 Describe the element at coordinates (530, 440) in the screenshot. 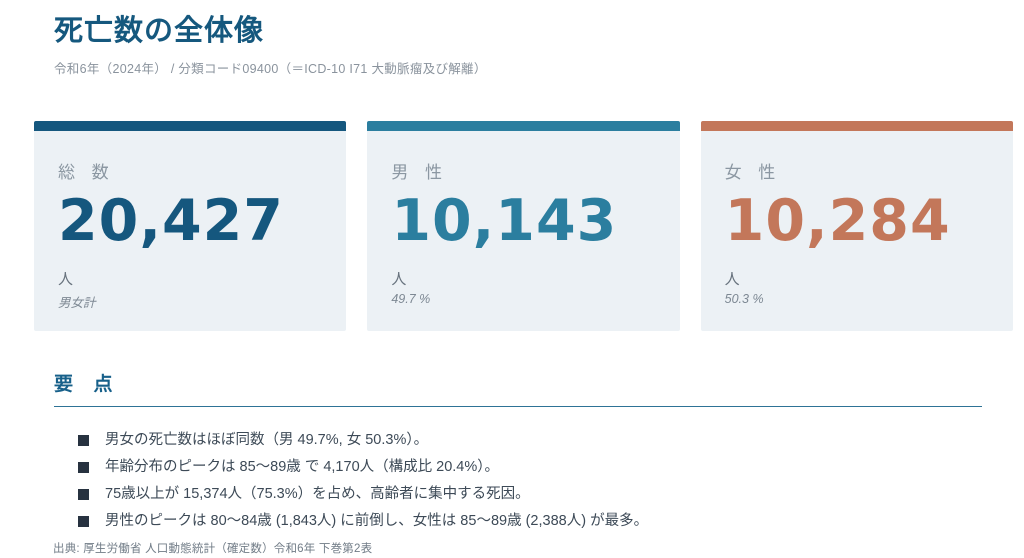

I see `key-point-item: 男女の死亡数はほぼ同数（男 49.7%, 女 50.3%）。` at that location.